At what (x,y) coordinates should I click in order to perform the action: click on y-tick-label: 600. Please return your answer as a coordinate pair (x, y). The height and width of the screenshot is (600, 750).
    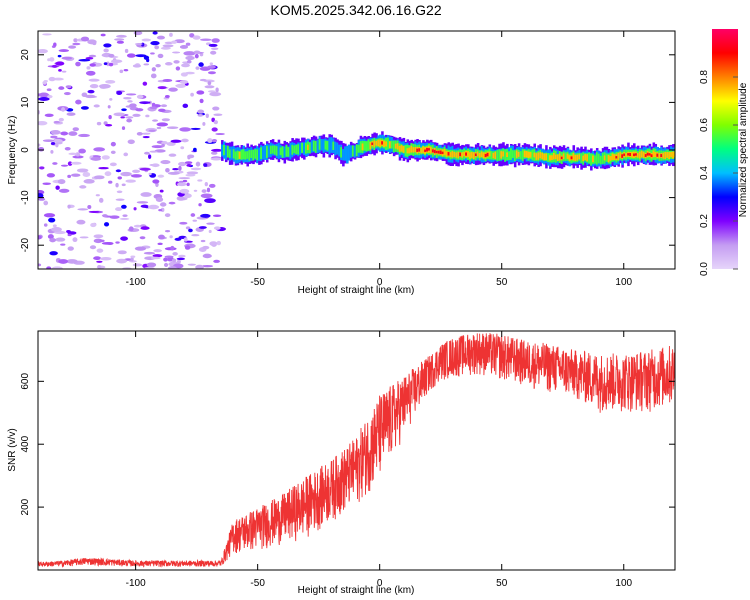
    Looking at the image, I should click on (25, 381).